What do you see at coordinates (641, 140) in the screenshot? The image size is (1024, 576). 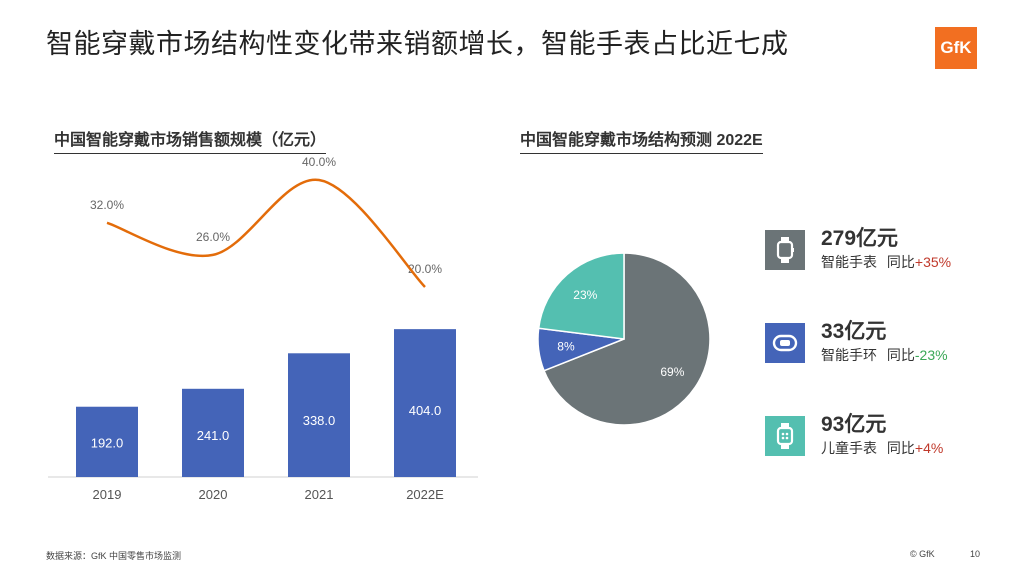 I see `pie-chart-title: 中国智能穿戴市场结构预测 2022E` at bounding box center [641, 140].